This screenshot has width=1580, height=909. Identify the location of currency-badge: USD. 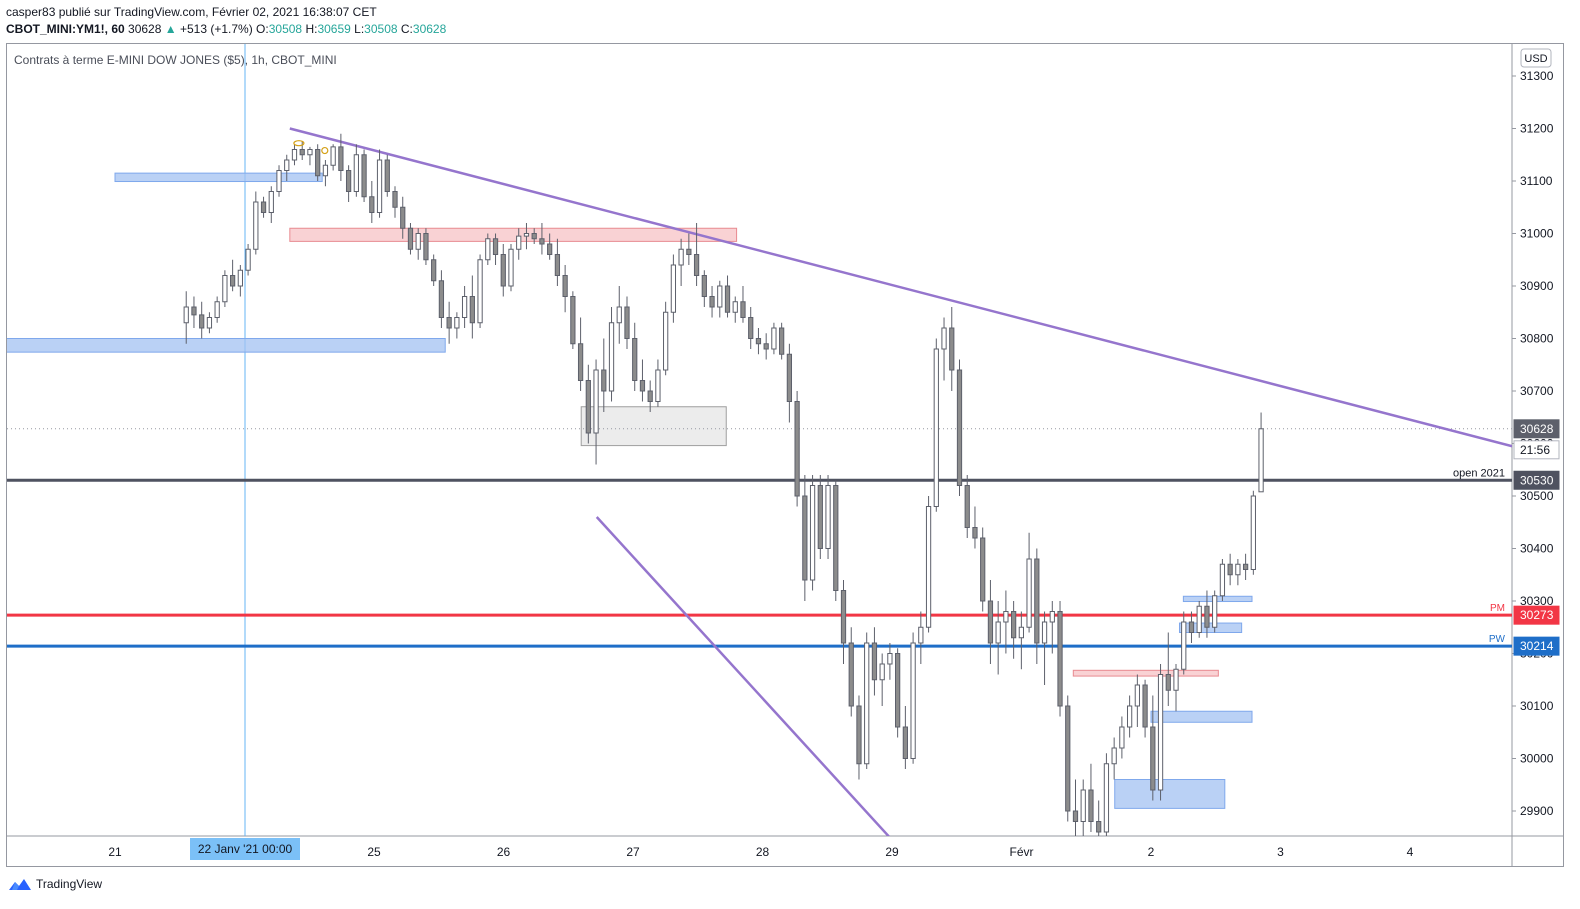
(1536, 58).